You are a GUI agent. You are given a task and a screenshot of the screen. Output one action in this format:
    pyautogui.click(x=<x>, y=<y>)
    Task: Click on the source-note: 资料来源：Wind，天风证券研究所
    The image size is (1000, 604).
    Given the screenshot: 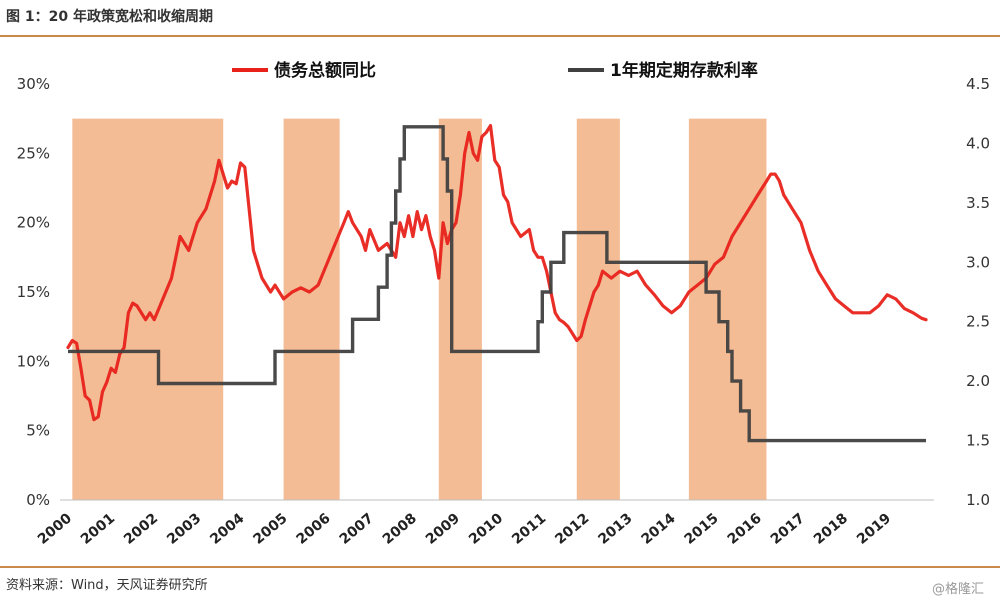 What is the action you would take?
    pyautogui.click(x=107, y=585)
    